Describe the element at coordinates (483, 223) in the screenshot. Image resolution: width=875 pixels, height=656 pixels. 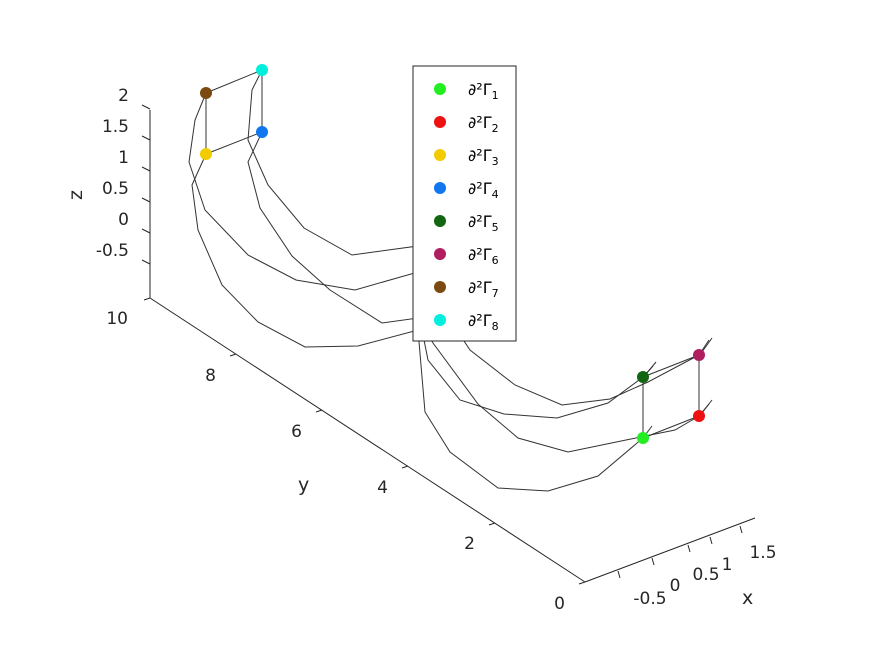
I see `legend-label: ∂²Γ5` at that location.